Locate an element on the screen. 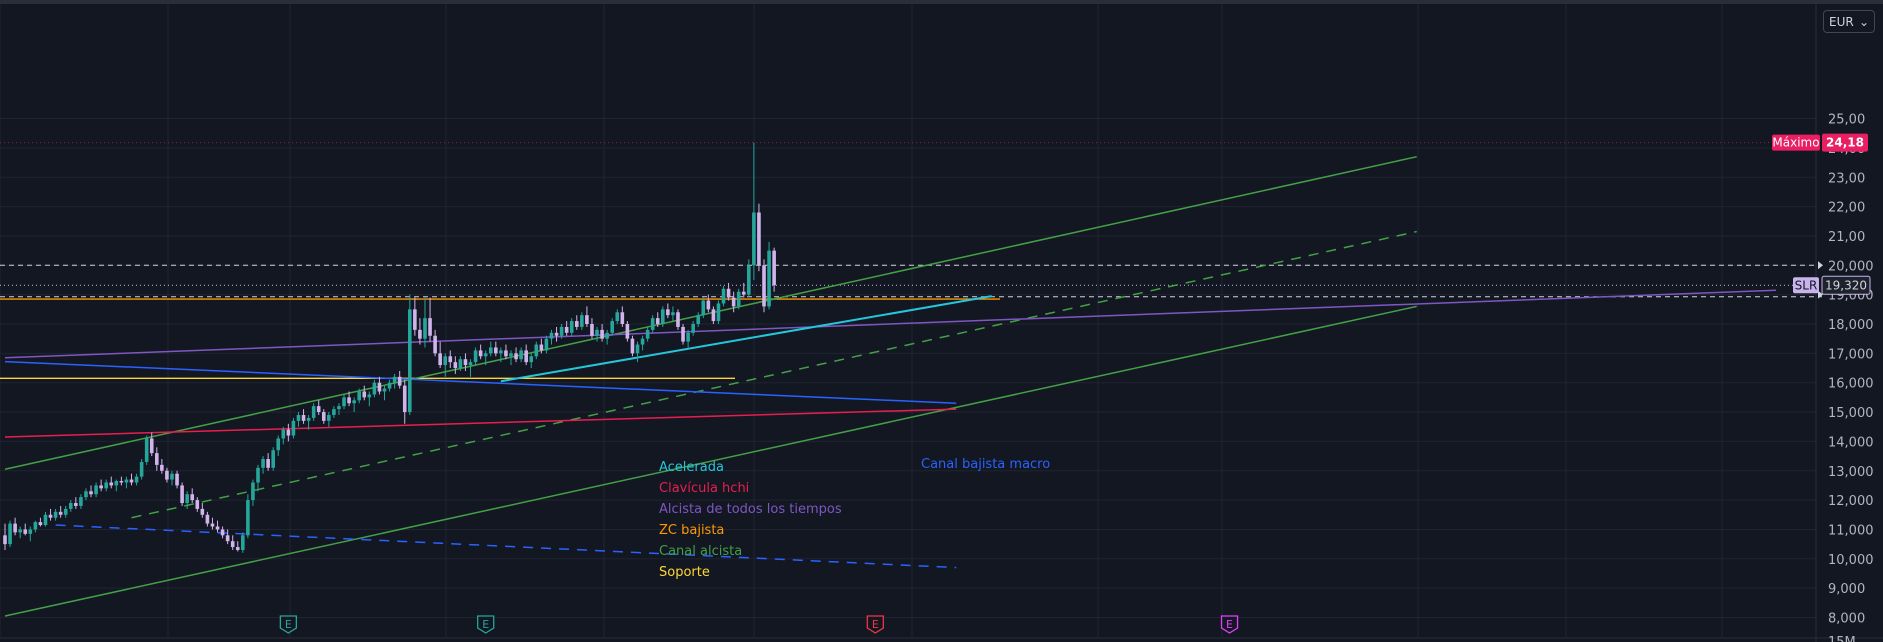 This screenshot has height=642, width=1883. currency-dropdown: EUR ⌄ is located at coordinates (1849, 21).